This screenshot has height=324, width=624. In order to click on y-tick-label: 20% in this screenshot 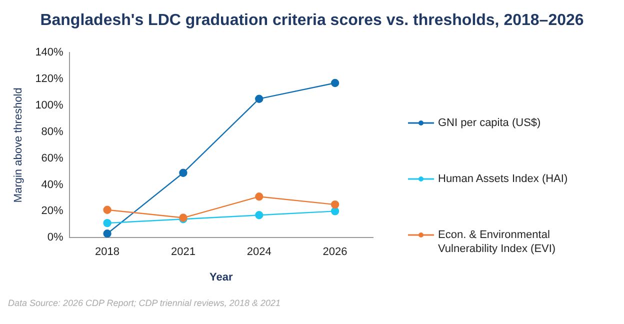, I will do `click(52, 211)`.